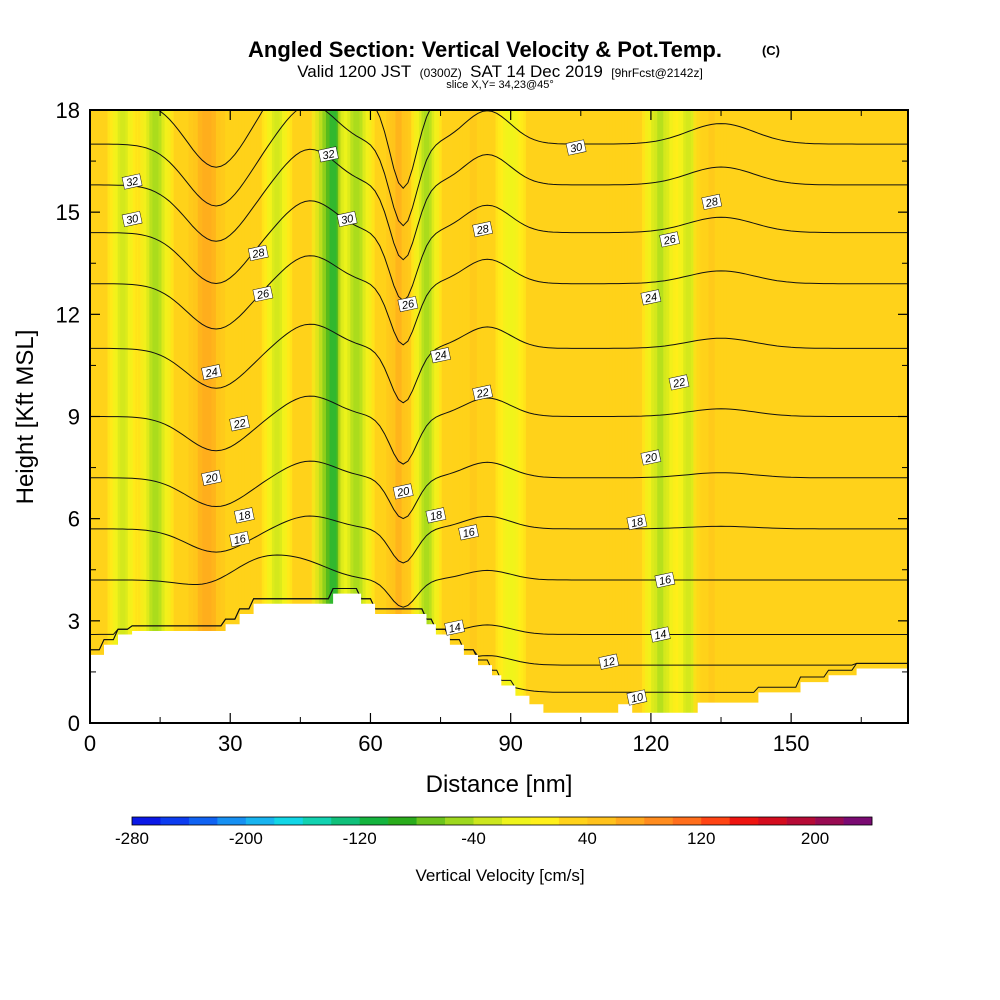 Image resolution: width=1000 pixels, height=1000 pixels. I want to click on valid-utc: (0300Z), so click(441, 73).